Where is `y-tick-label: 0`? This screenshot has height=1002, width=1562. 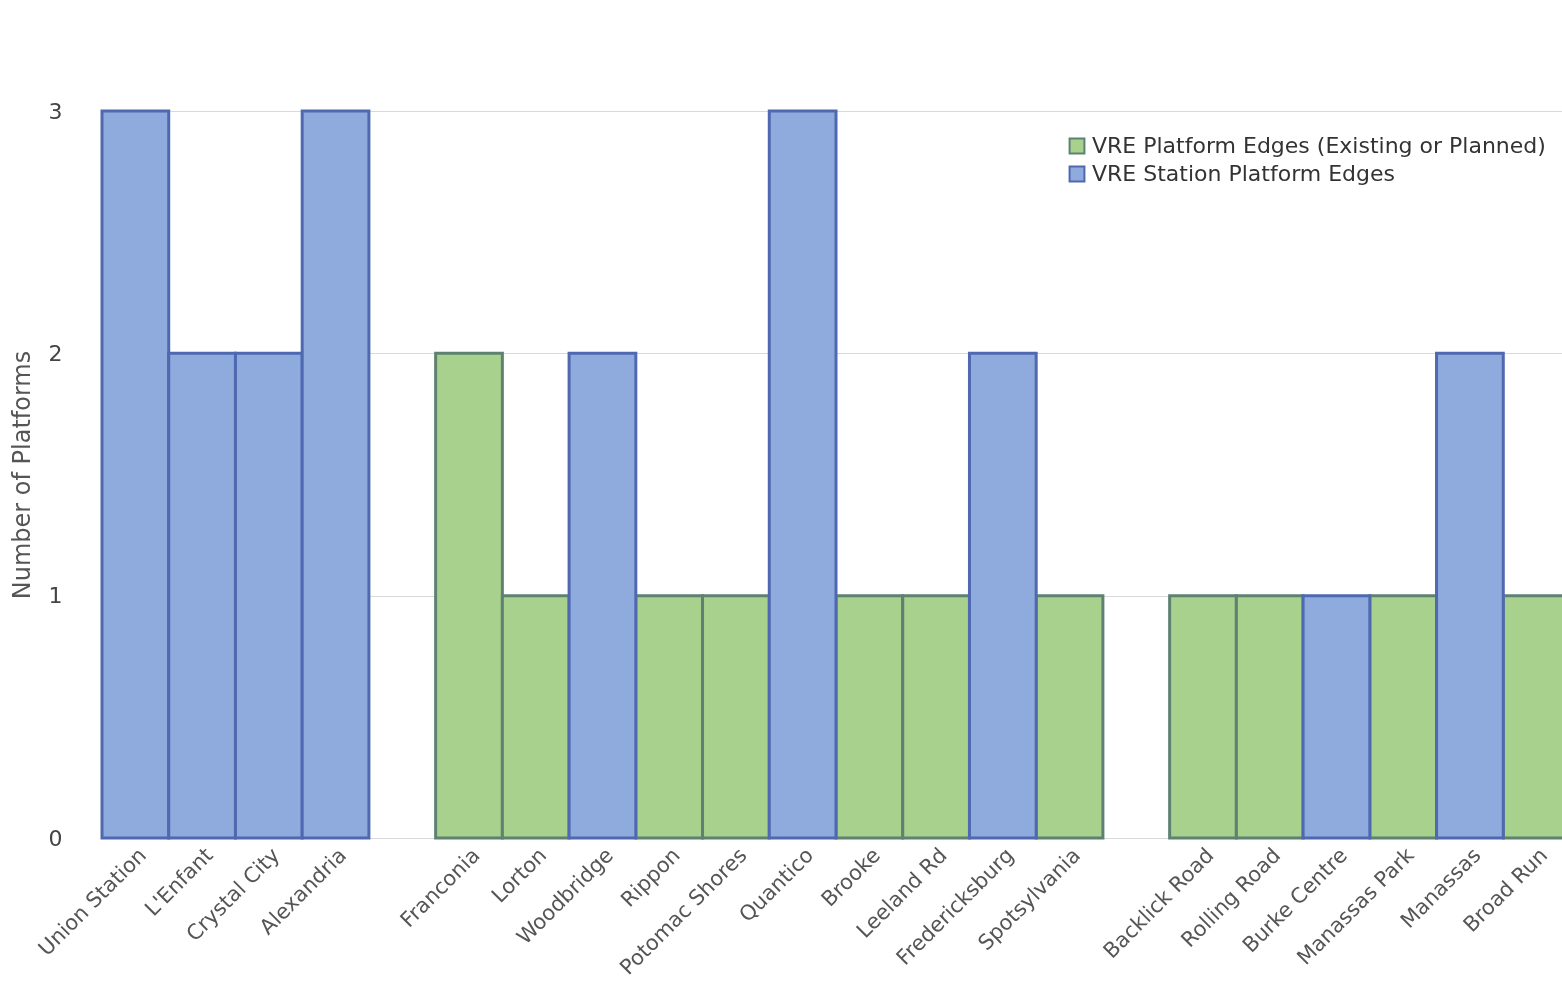
y-tick-label: 0 is located at coordinates (55, 838).